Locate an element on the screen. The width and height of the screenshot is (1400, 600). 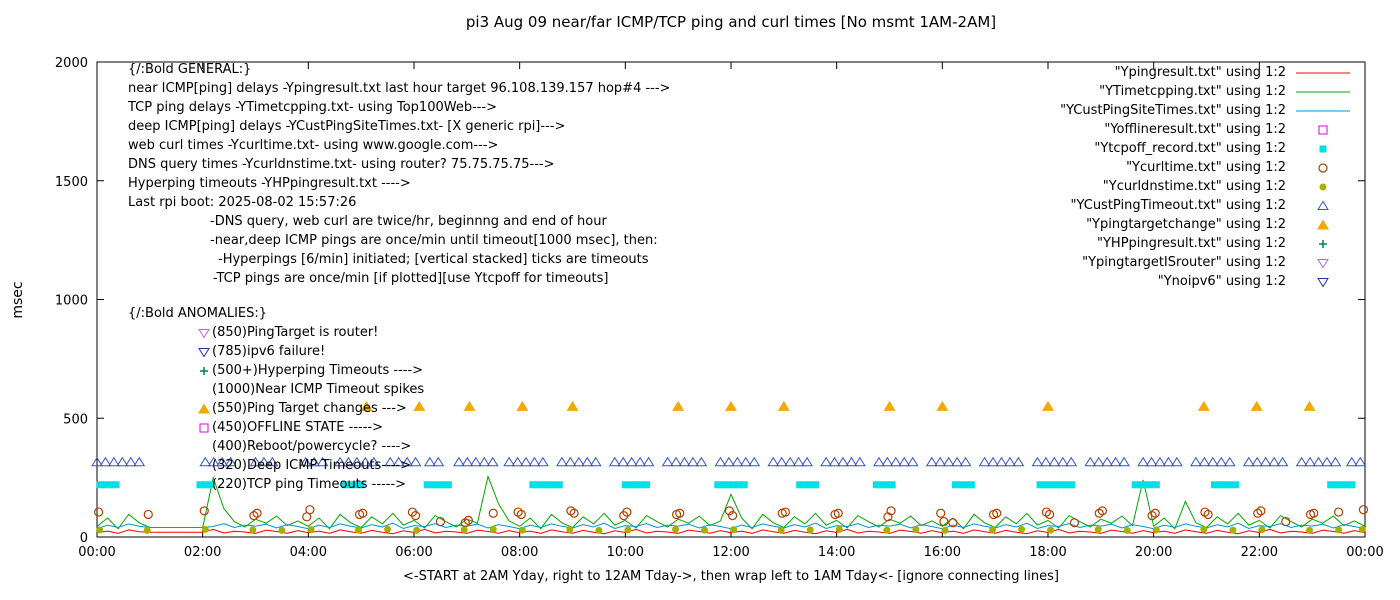
x-tick-label: 08:00 is located at coordinates (519, 552).